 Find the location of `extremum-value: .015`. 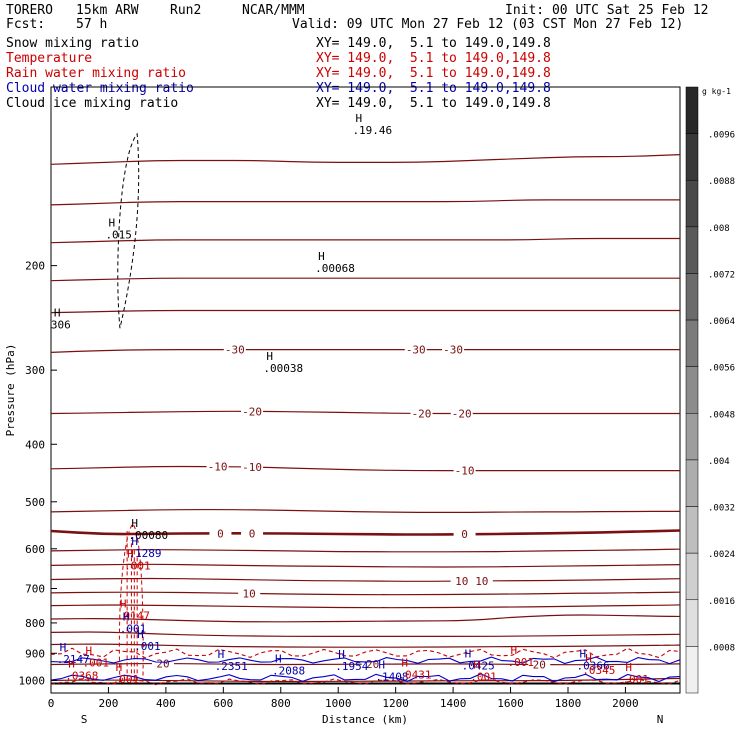

extremum-value: .015 is located at coordinates (118, 234).